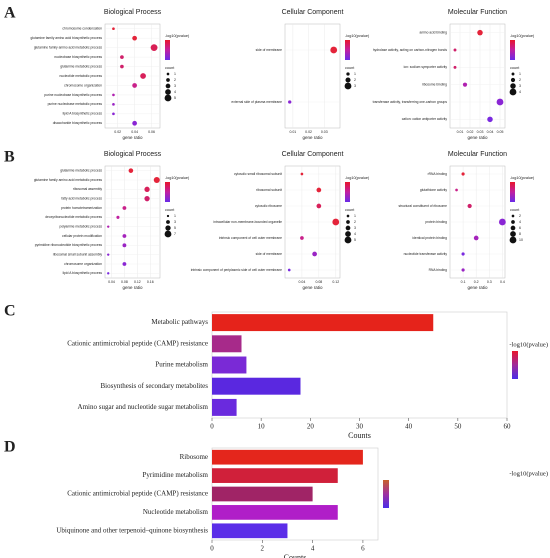 Image resolution: width=550 pixels, height=558 pixels. Describe the element at coordinates (458, 427) in the screenshot. I see `x-tick-label: 50` at that location.